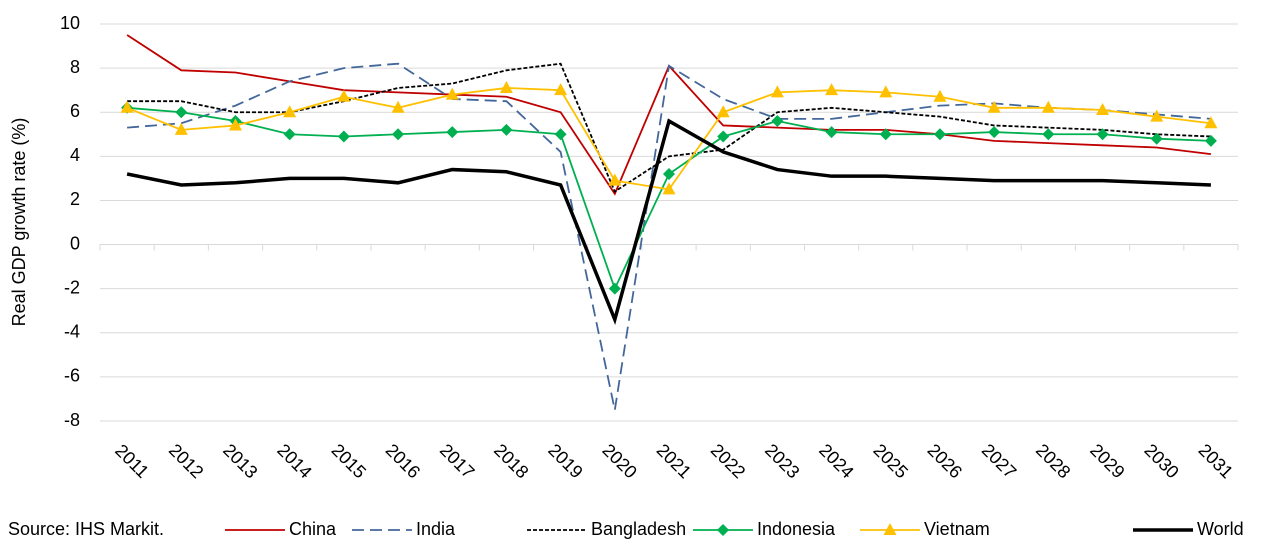  What do you see at coordinates (1161, 461) in the screenshot?
I see `x-tick-label: 2030` at bounding box center [1161, 461].